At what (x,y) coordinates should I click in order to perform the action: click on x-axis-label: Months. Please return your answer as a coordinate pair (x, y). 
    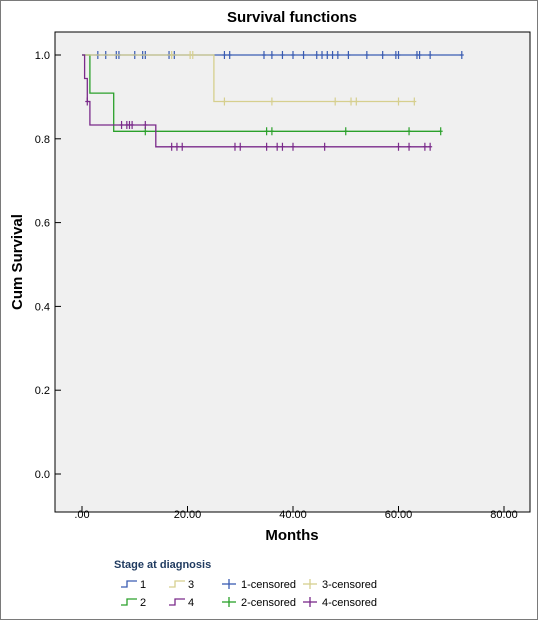
    Looking at the image, I should click on (291, 535).